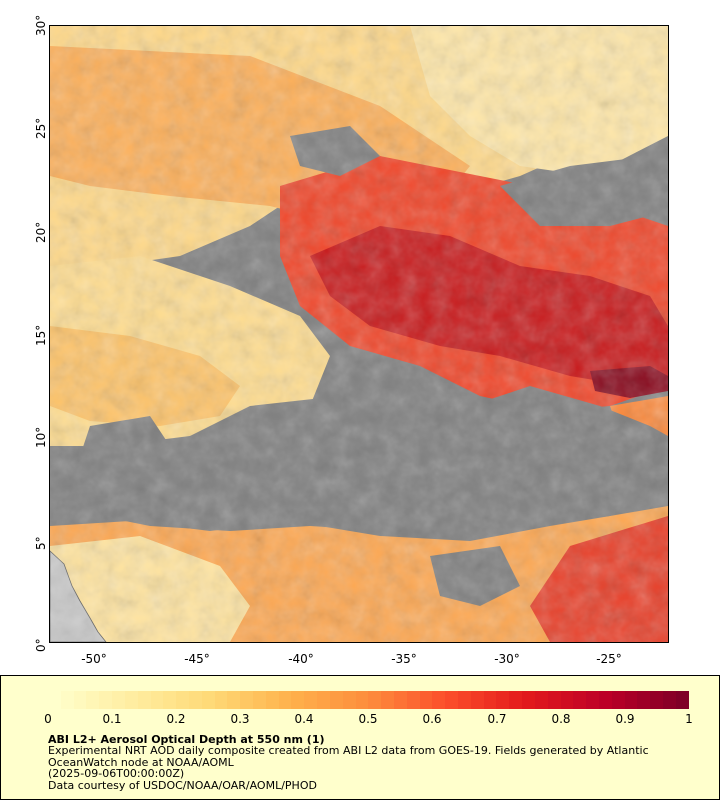 This screenshot has height=800, width=720. I want to click on y-tick-label: 25°, so click(41, 128).